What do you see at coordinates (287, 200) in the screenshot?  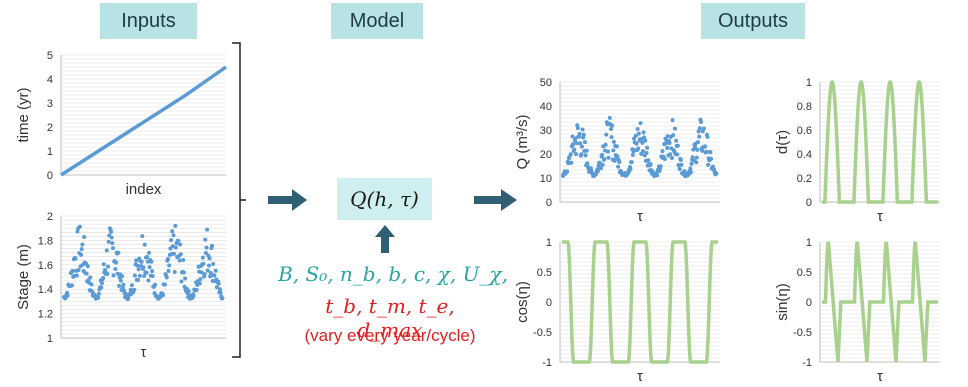 I see `arrow-inputs-to-model` at bounding box center [287, 200].